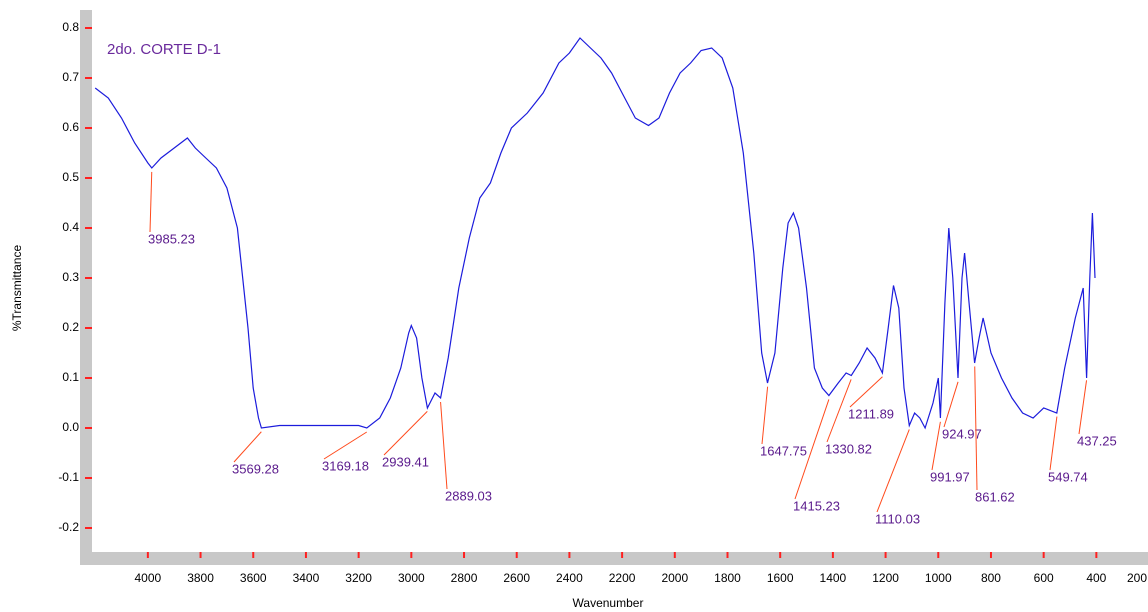  I want to click on x-tick-label: 2400, so click(569, 578).